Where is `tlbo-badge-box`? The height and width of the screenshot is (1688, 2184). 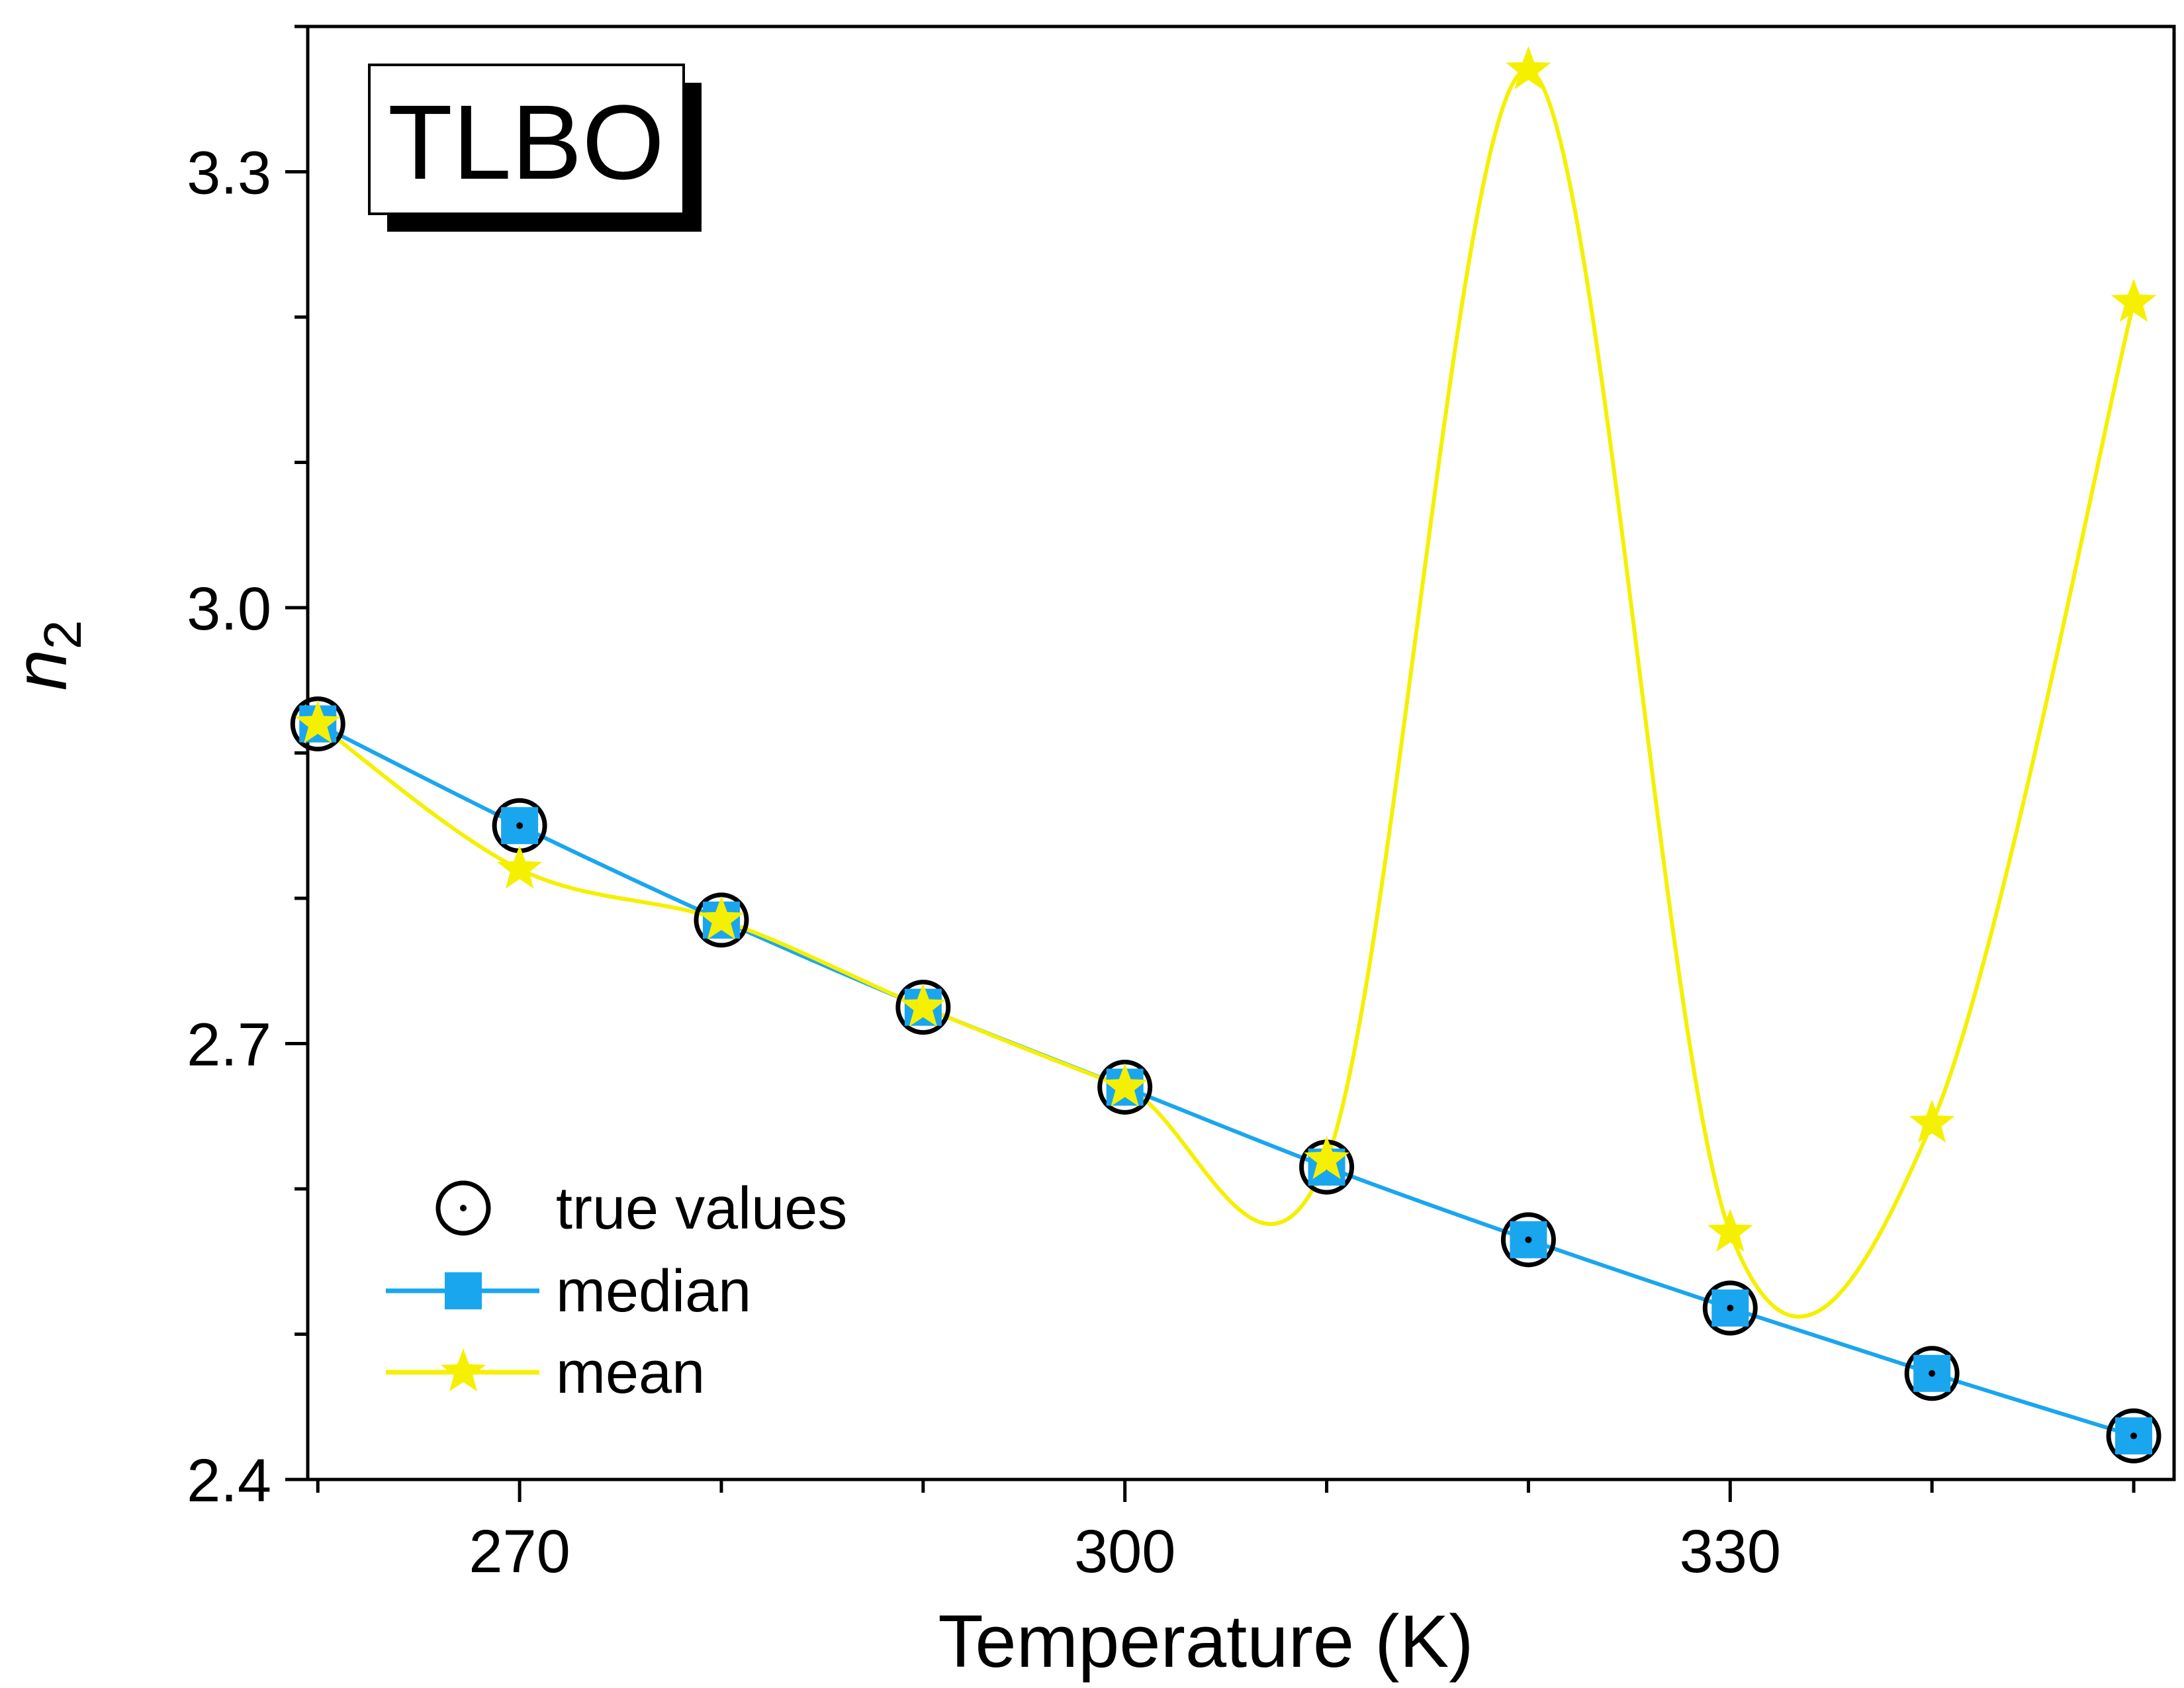
tlbo-badge-box is located at coordinates (526, 139).